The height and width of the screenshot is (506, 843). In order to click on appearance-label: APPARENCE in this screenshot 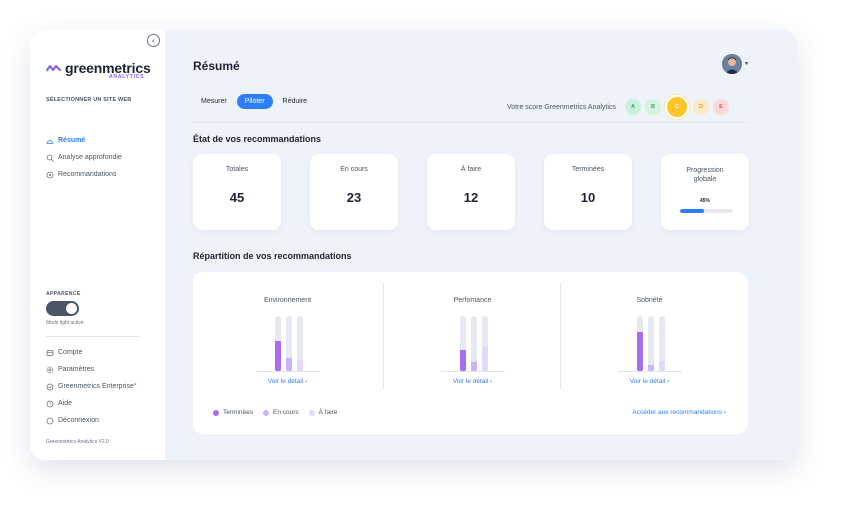, I will do `click(63, 294)`.